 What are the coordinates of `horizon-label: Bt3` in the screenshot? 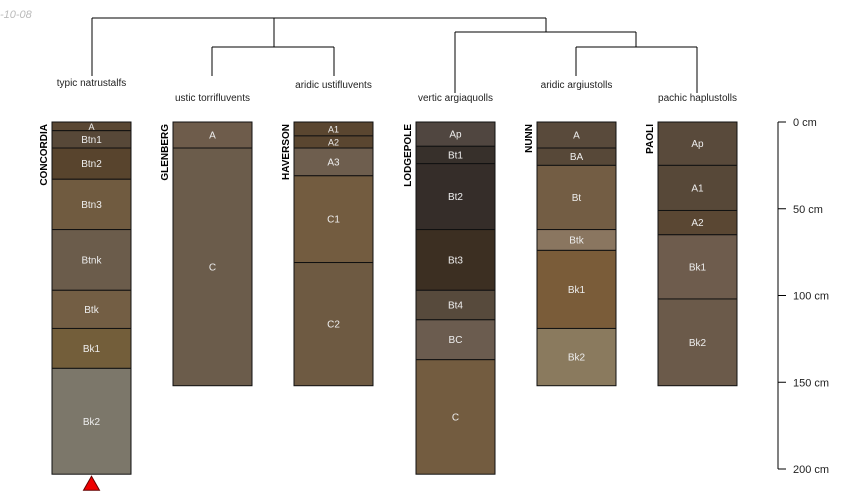 It's located at (455, 260).